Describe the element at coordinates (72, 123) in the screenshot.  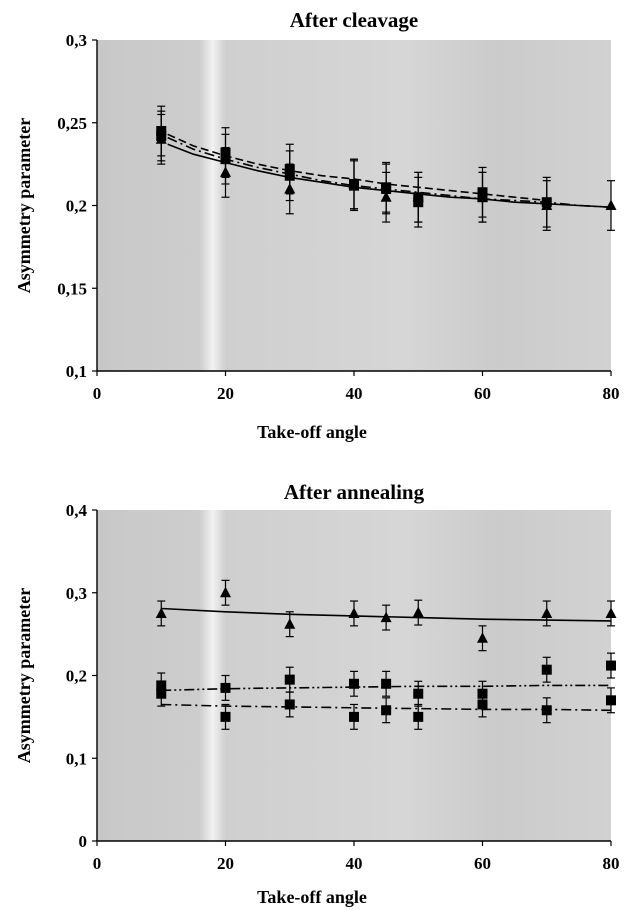
I see `y-tick-label: 0,25` at that location.